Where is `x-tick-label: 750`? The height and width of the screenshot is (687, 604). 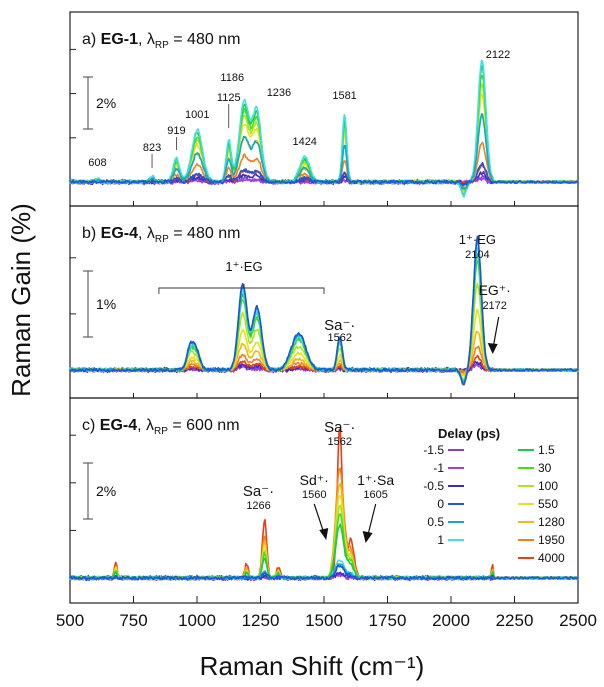 x-tick-label: 750 is located at coordinates (133, 620).